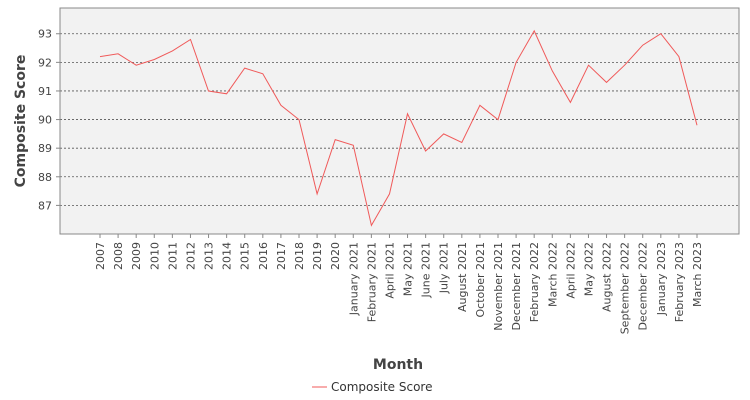 Image resolution: width=750 pixels, height=400 pixels. What do you see at coordinates (462, 277) in the screenshot?
I see `x-tick-label: August 2021` at bounding box center [462, 277].